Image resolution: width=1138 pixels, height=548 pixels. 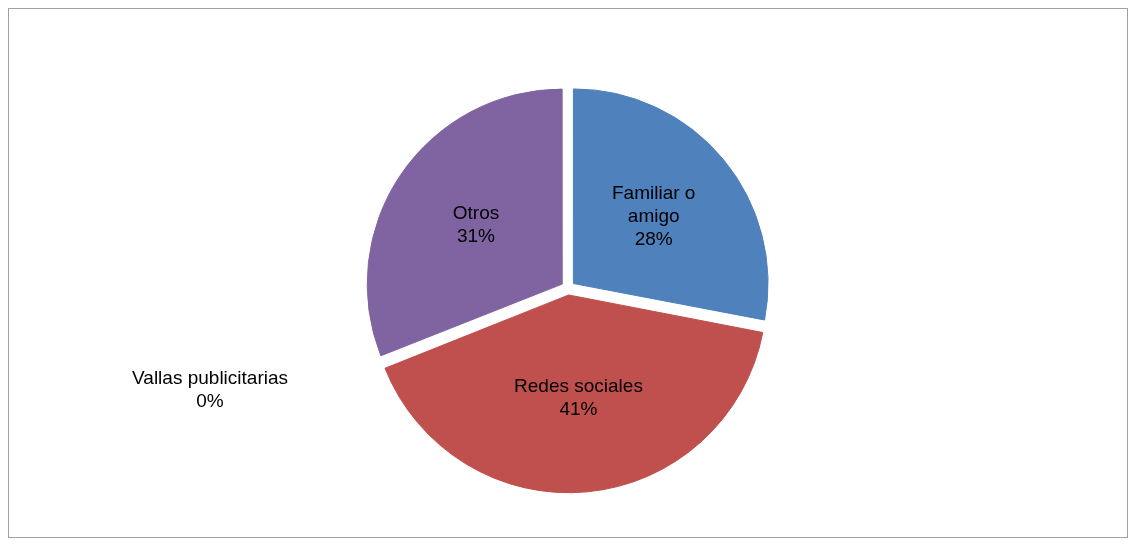 I want to click on data-label: 28%, so click(x=653, y=239).